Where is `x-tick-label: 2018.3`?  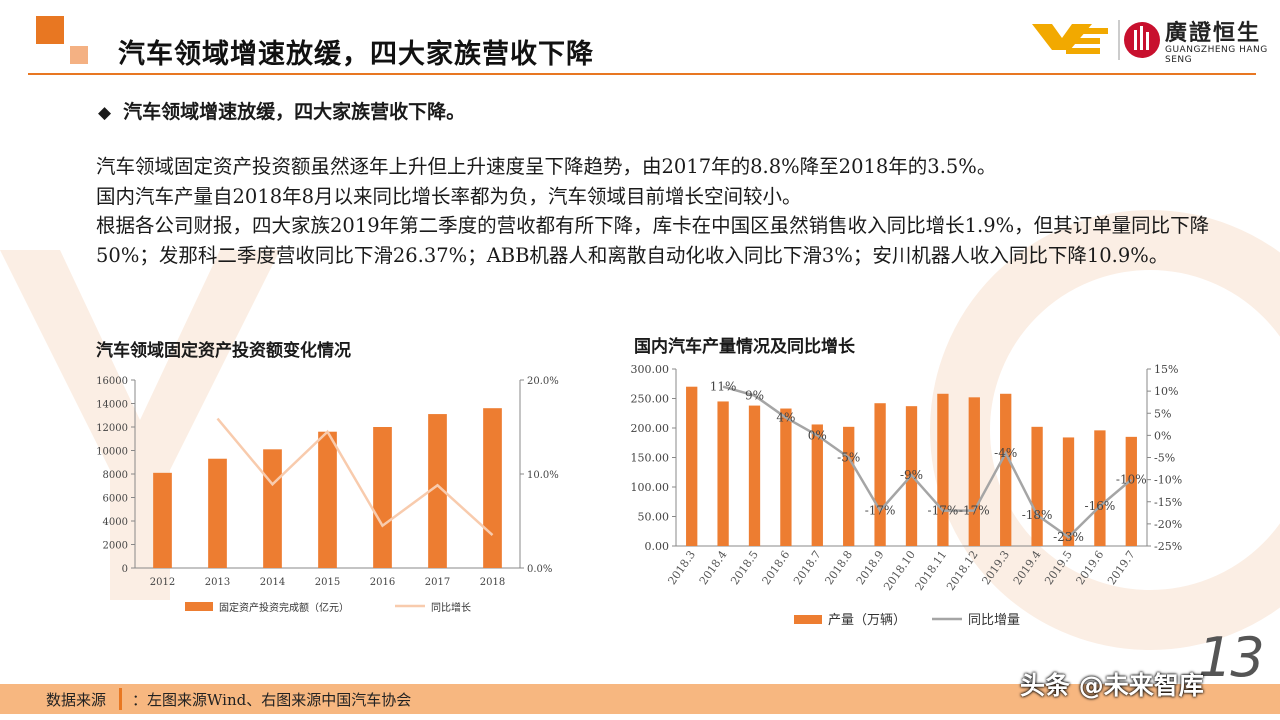 x-tick-label: 2018.3 is located at coordinates (681, 567).